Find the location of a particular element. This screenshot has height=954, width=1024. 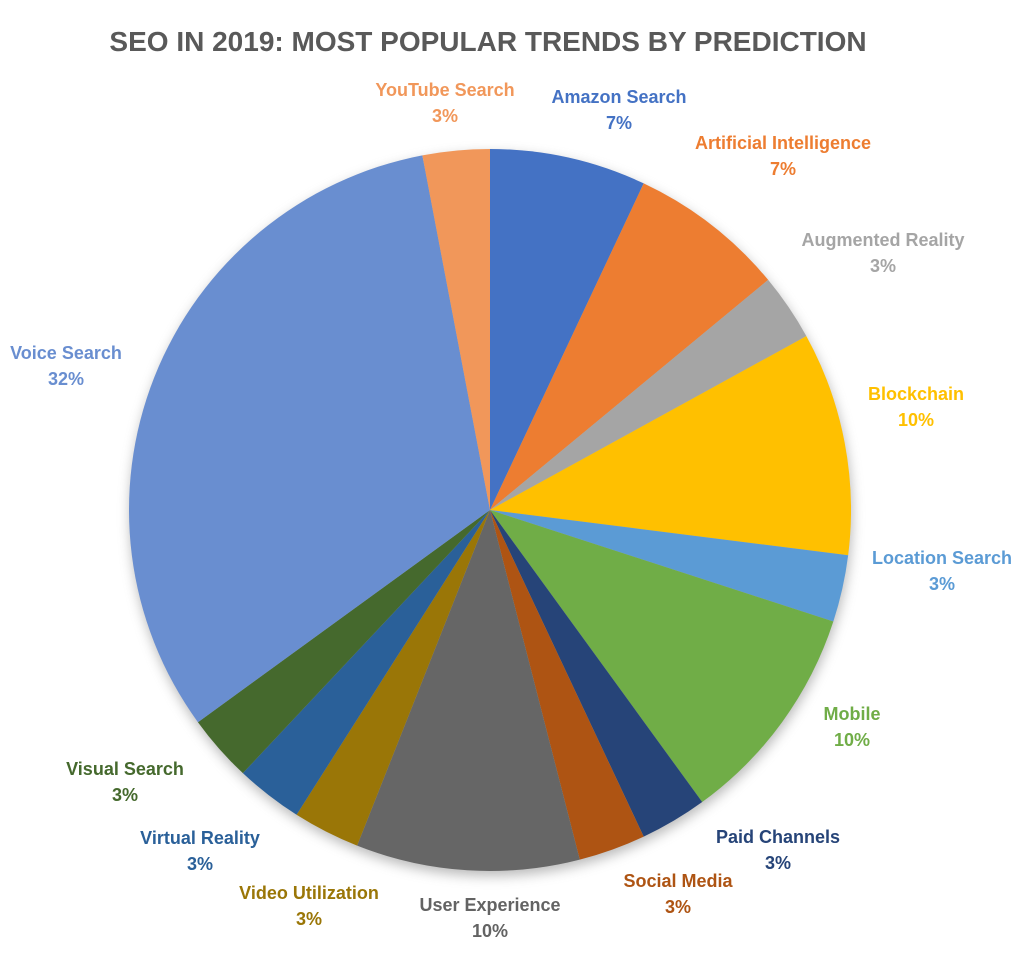

slice-label-name: Mobile is located at coordinates (852, 714).